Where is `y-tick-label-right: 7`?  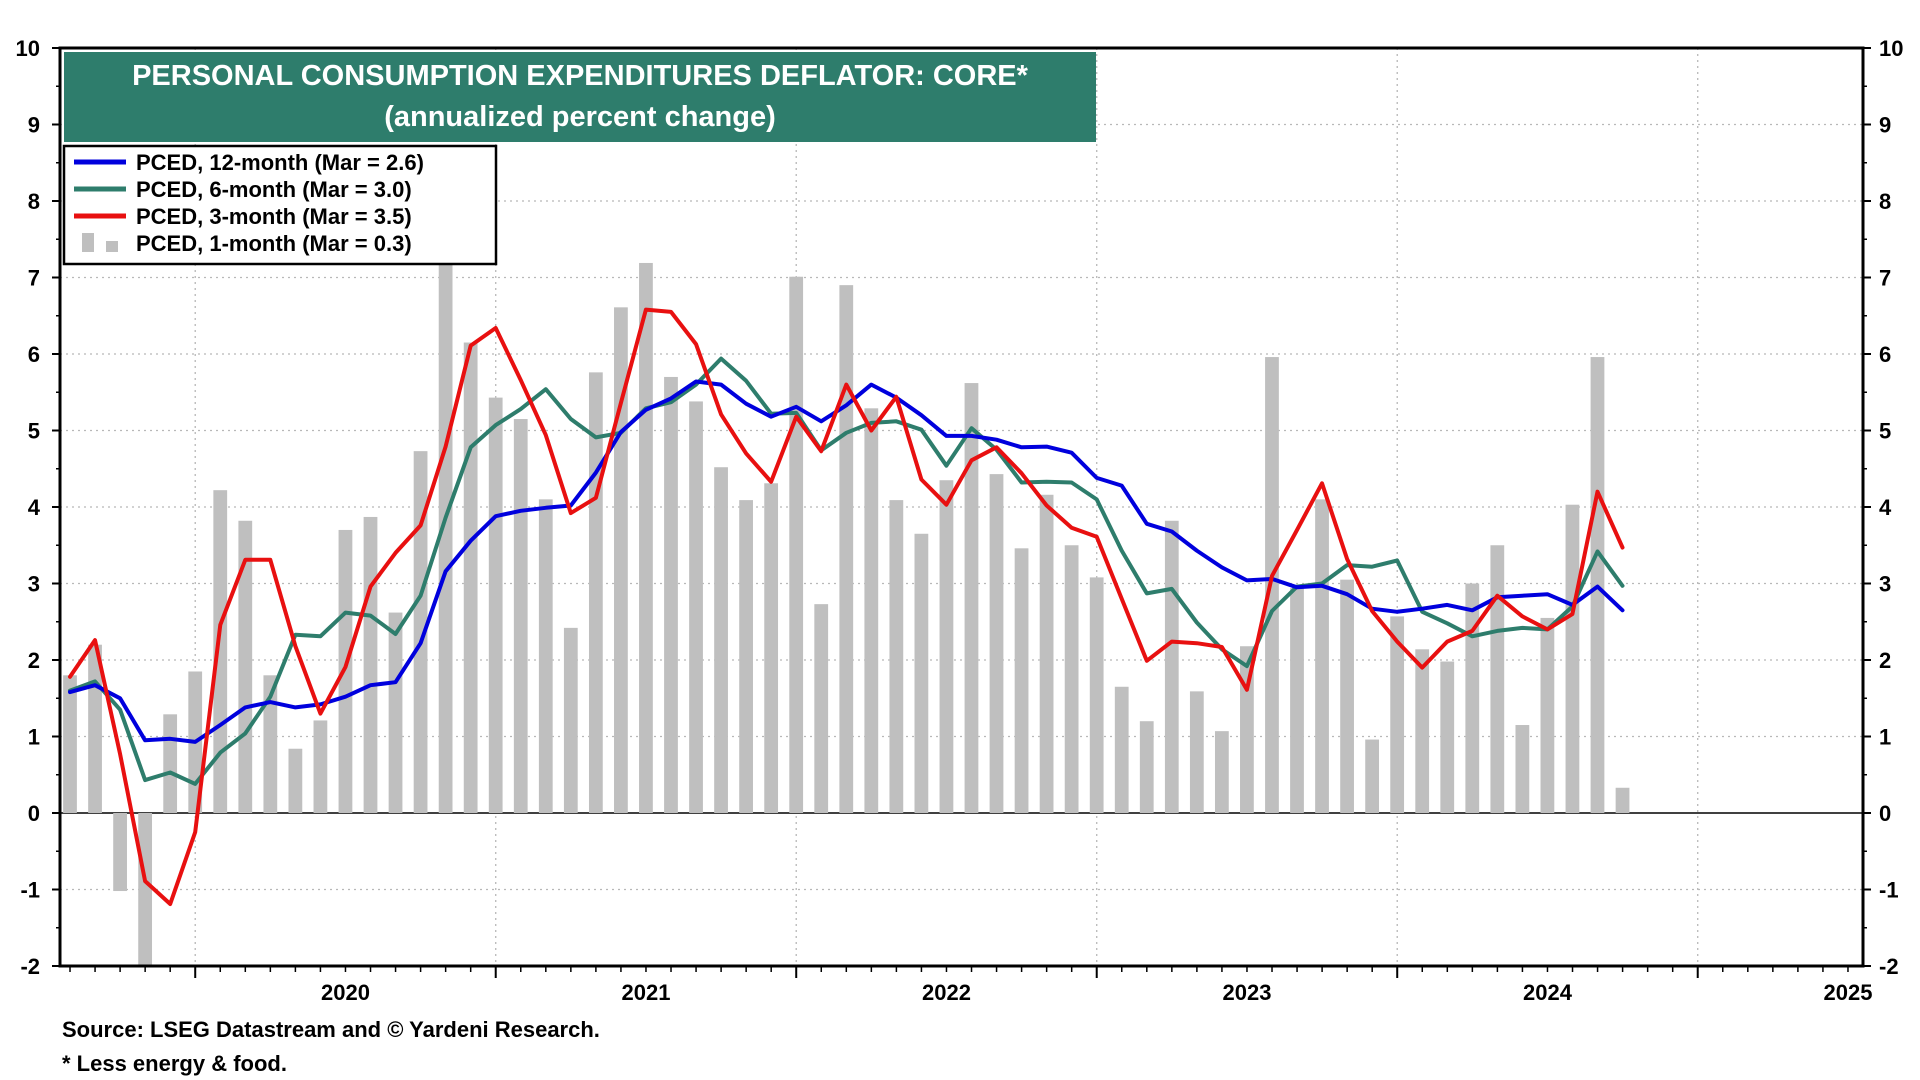
y-tick-label-right: 7 is located at coordinates (1885, 278).